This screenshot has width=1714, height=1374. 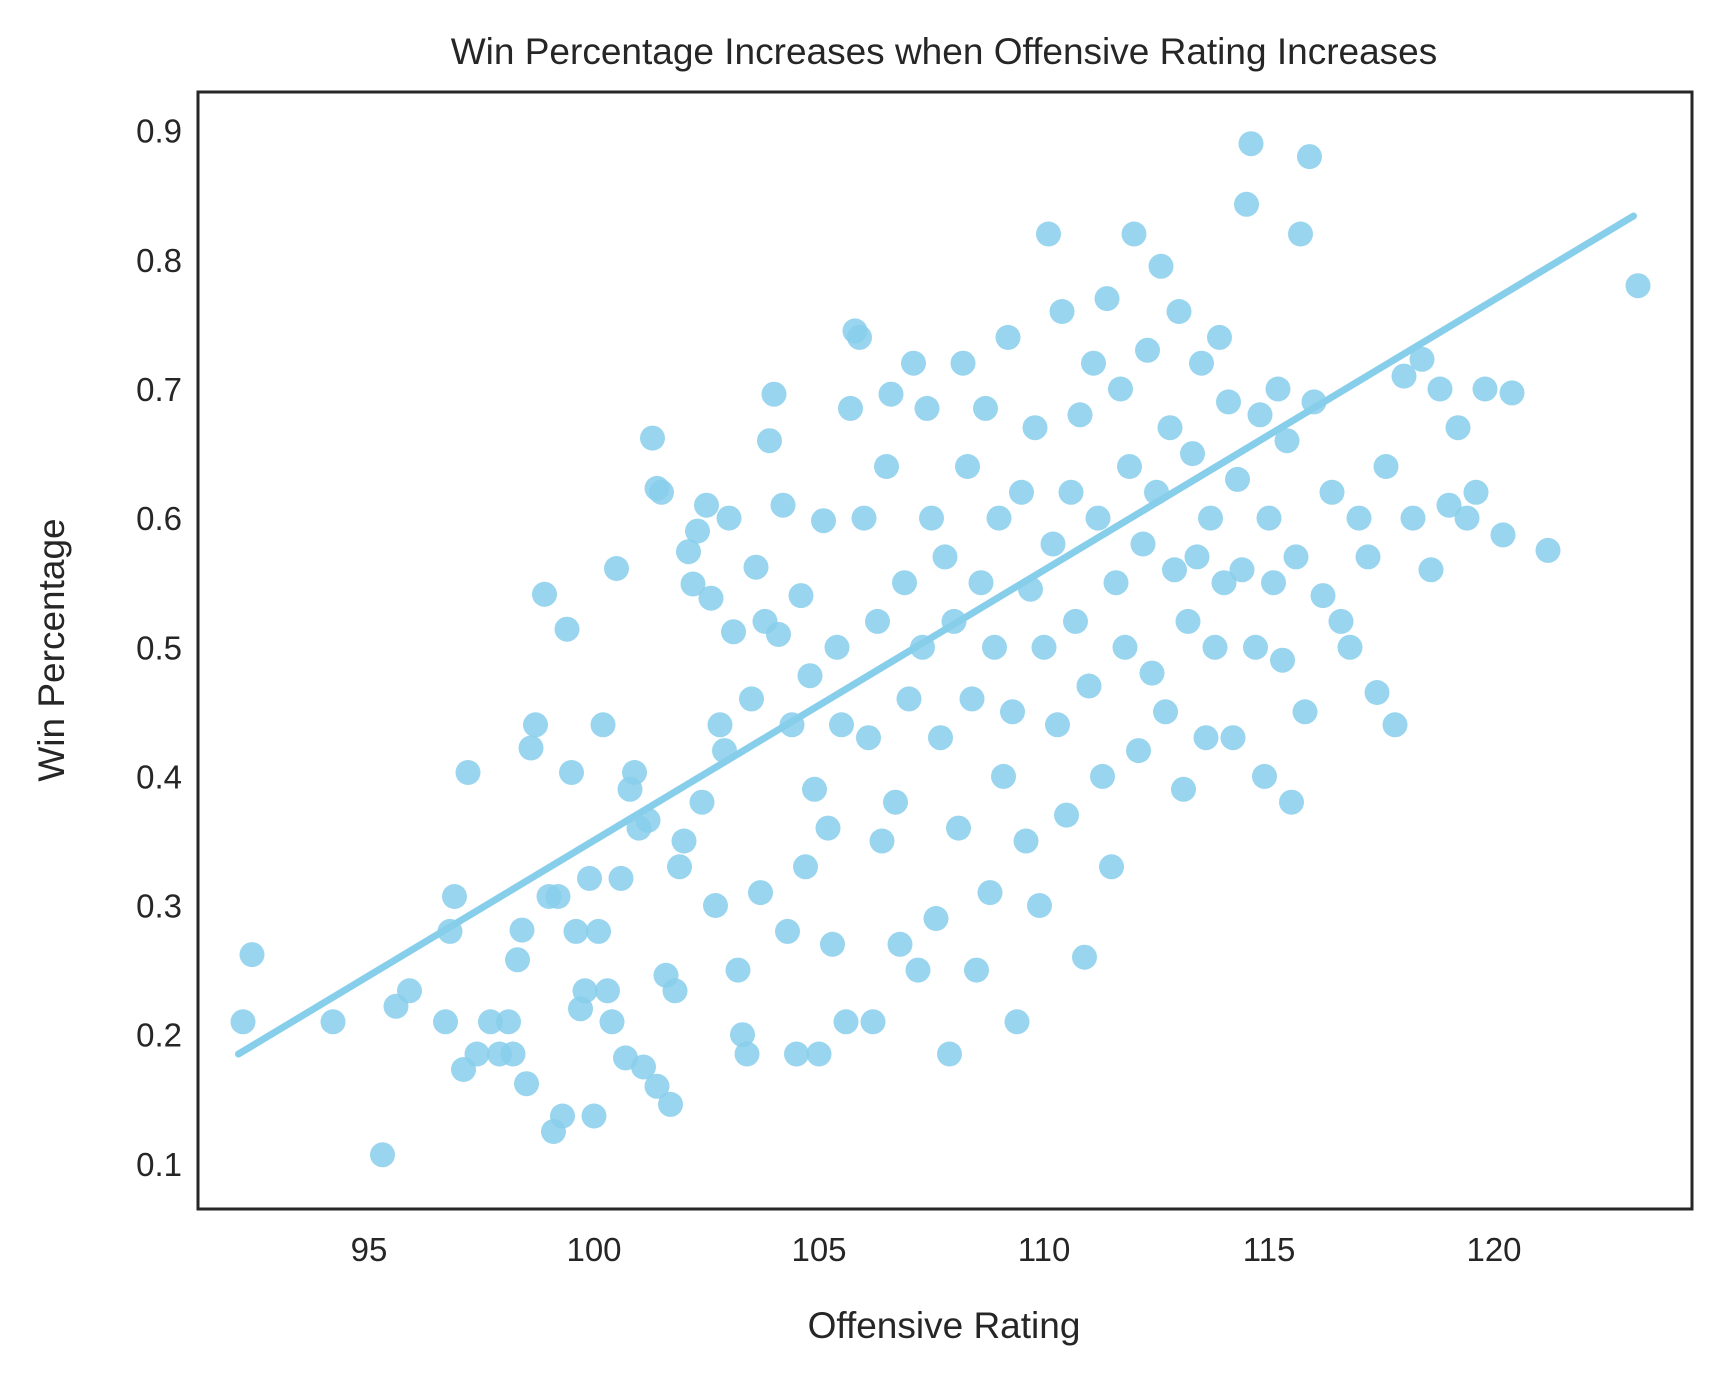 I want to click on x-tick-label: 100, so click(x=593, y=1249).